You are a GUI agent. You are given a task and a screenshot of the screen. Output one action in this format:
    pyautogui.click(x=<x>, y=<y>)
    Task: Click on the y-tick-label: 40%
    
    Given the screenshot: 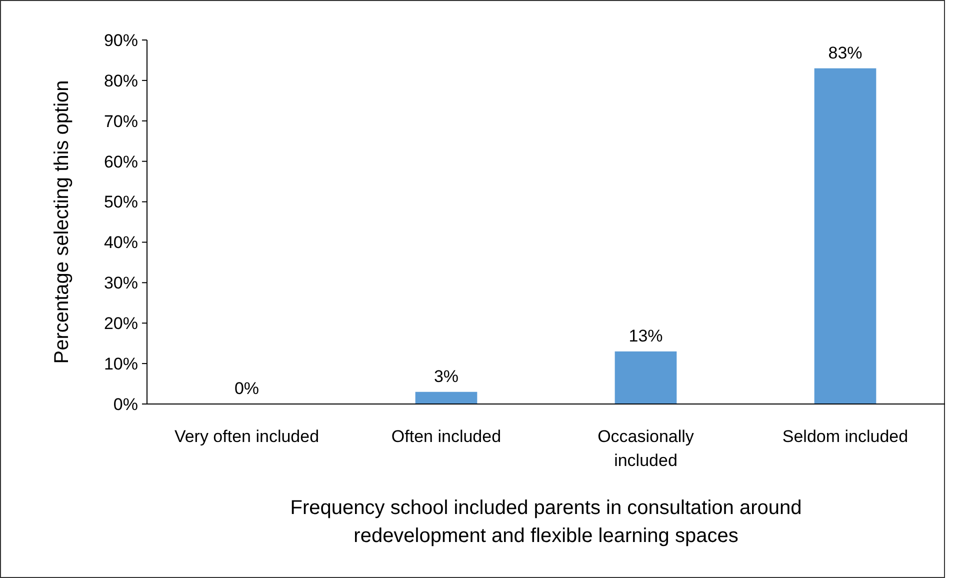 What is the action you would take?
    pyautogui.click(x=121, y=242)
    